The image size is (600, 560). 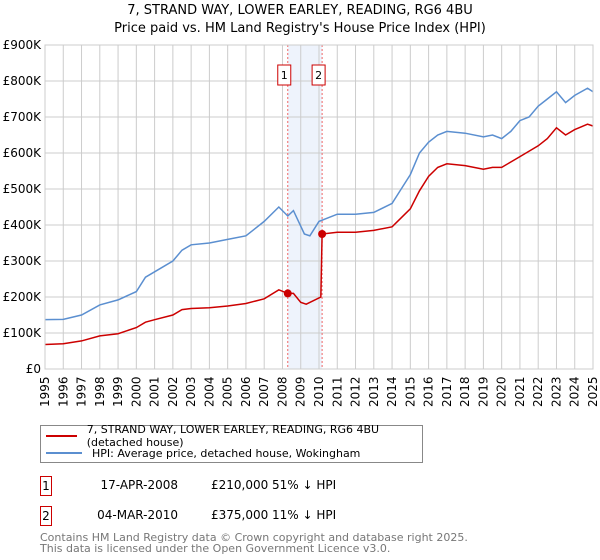 What do you see at coordinates (593, 391) in the screenshot?
I see `x-tick-label: 2025` at bounding box center [593, 391].